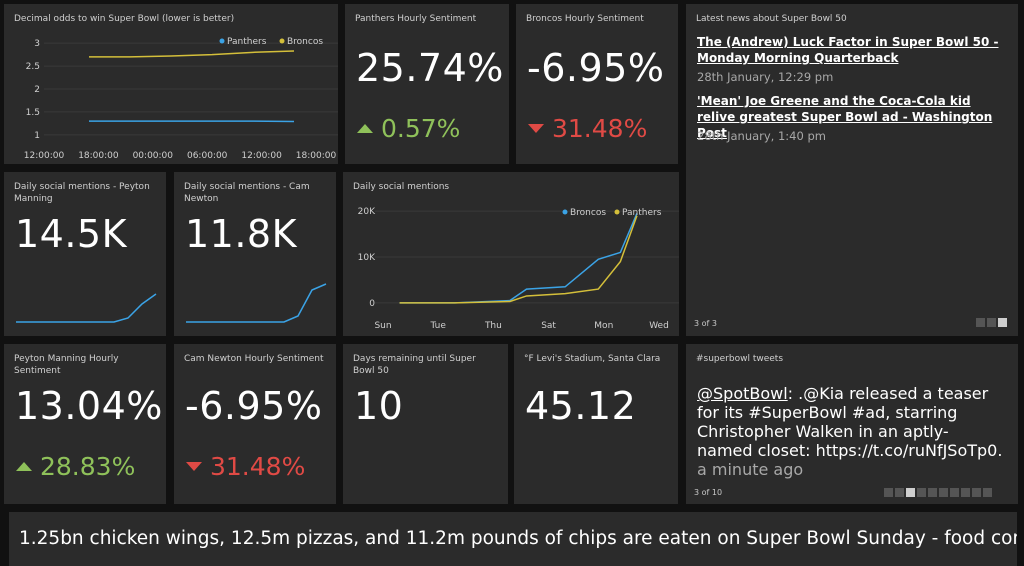  What do you see at coordinates (580, 406) in the screenshot?
I see `weather-value: 45.12` at bounding box center [580, 406].